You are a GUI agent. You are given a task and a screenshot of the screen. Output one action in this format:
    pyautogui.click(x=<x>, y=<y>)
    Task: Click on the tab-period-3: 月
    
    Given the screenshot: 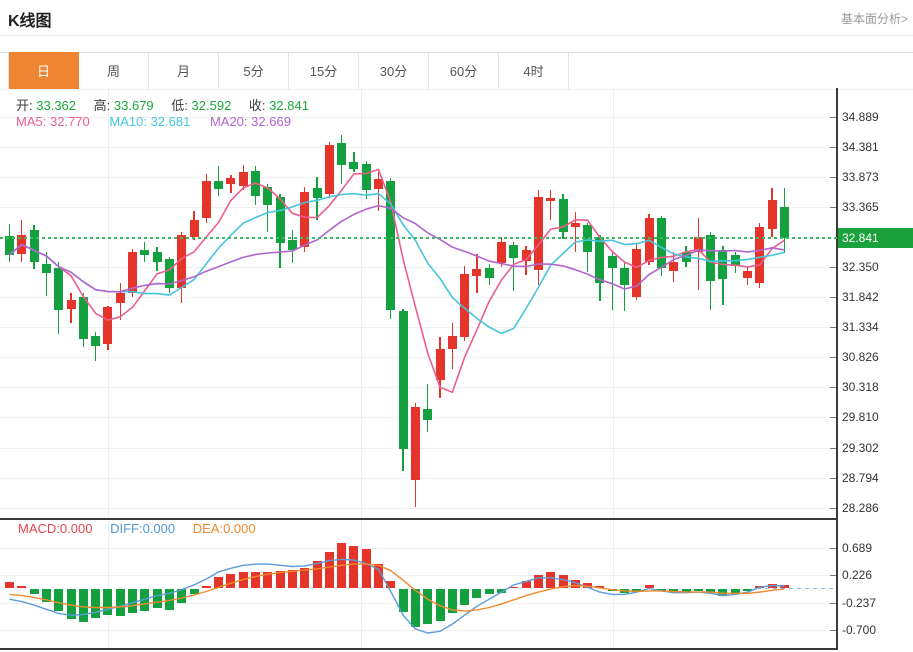 What is the action you would take?
    pyautogui.click(x=184, y=70)
    